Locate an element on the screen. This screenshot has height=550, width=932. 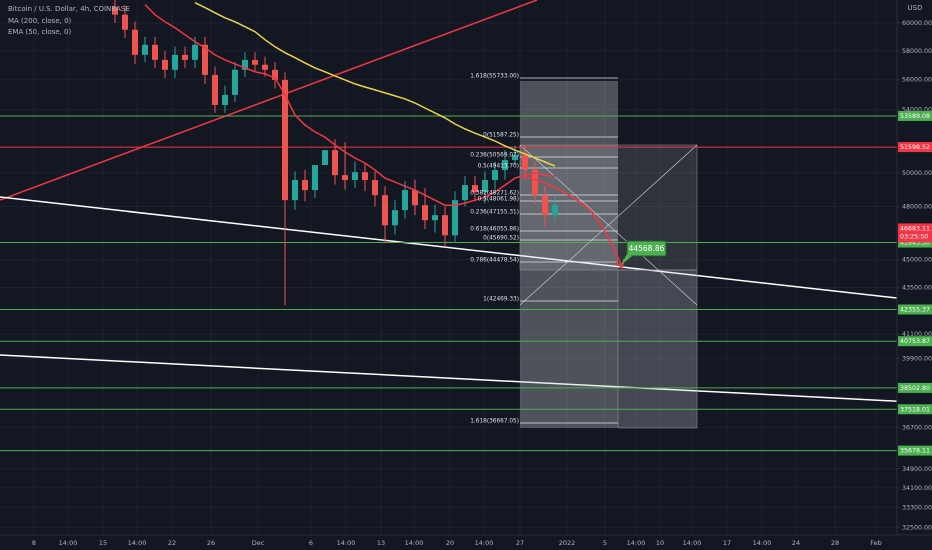
chart-title: Bitcoin / U.S. Dollar, 4h, COINBASE is located at coordinates (69, 9).